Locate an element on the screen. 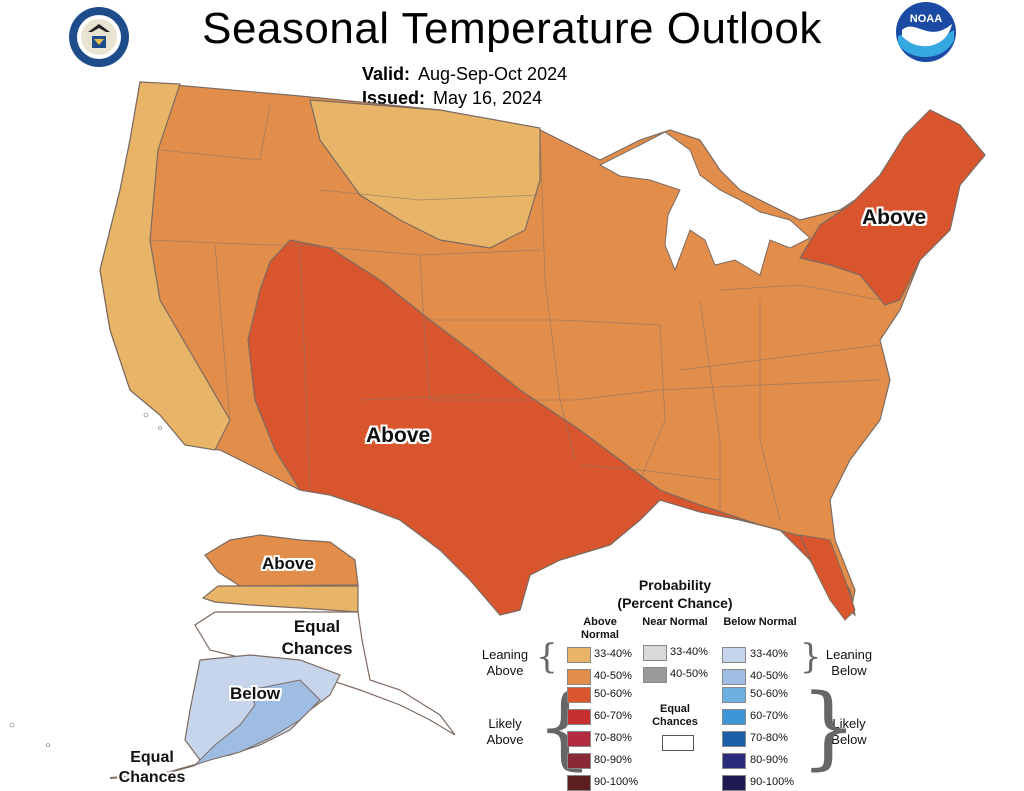  legend-below-label: 70-80% is located at coordinates (769, 738).